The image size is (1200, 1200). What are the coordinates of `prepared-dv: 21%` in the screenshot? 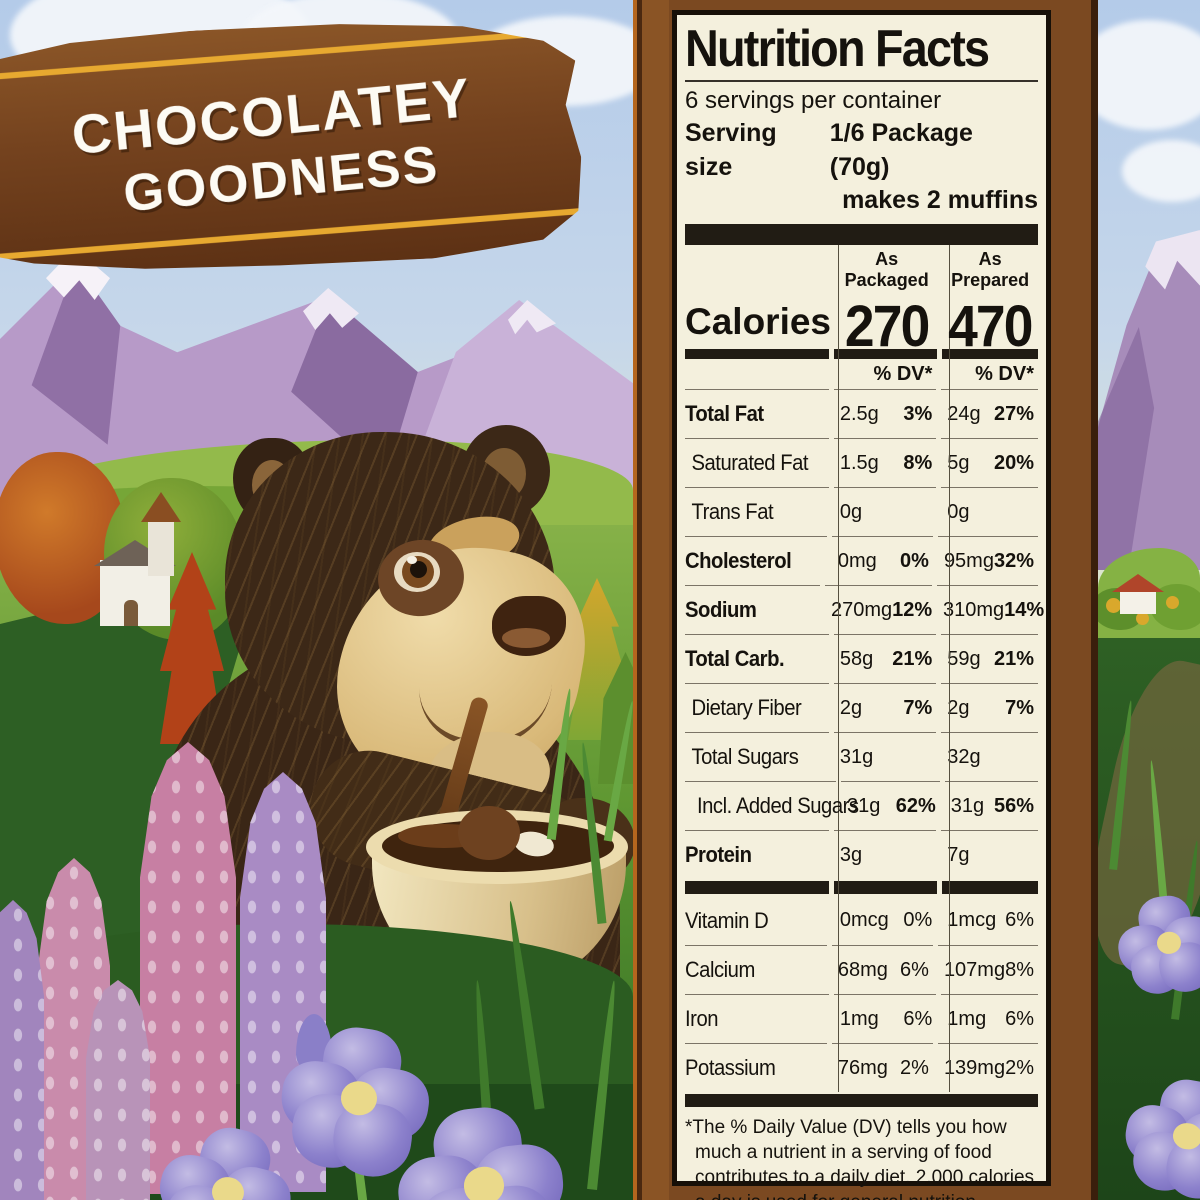 It's located at (1013, 658).